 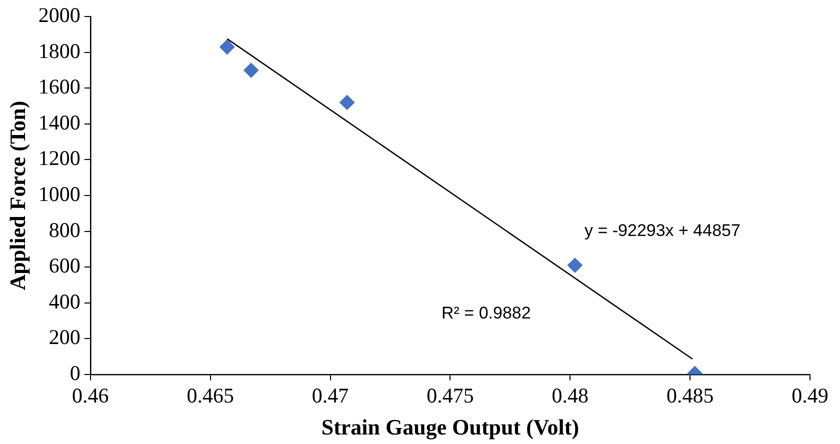 What do you see at coordinates (210, 396) in the screenshot?
I see `x-tick-label: 0.465` at bounding box center [210, 396].